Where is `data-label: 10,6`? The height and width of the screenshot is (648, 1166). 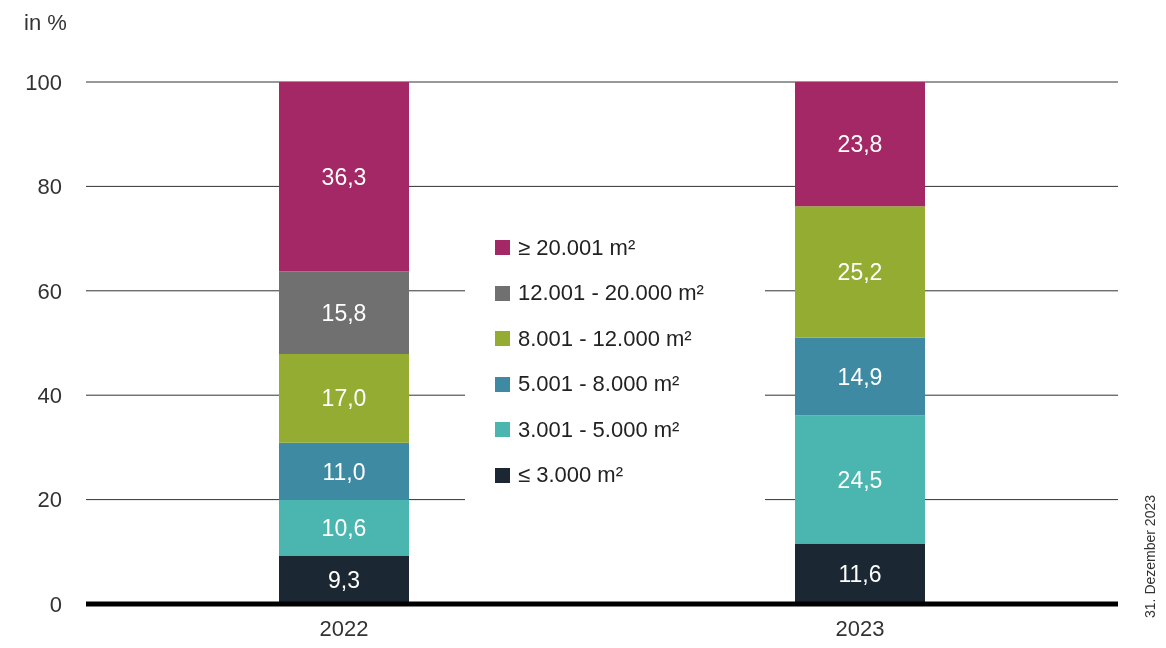
data-label: 10,6 is located at coordinates (344, 527).